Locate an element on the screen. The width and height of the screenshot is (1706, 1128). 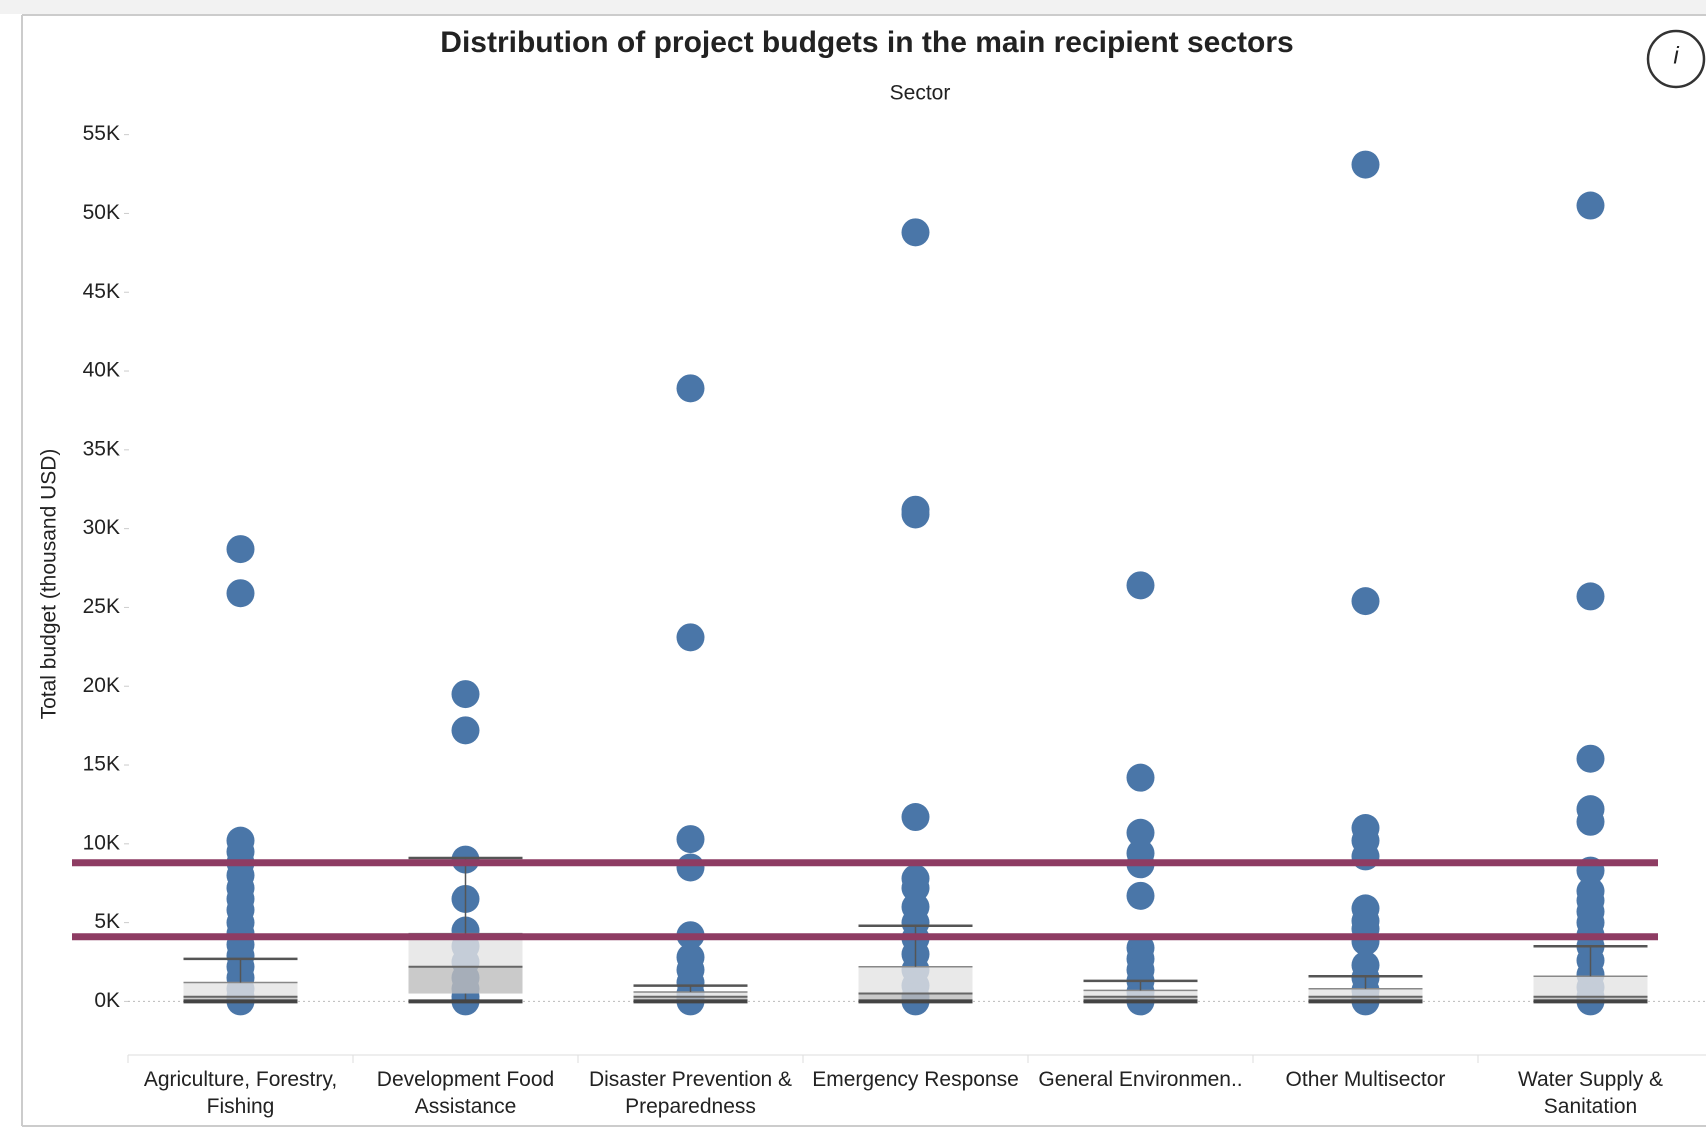
y-tick-label: 50K is located at coordinates (101, 212).